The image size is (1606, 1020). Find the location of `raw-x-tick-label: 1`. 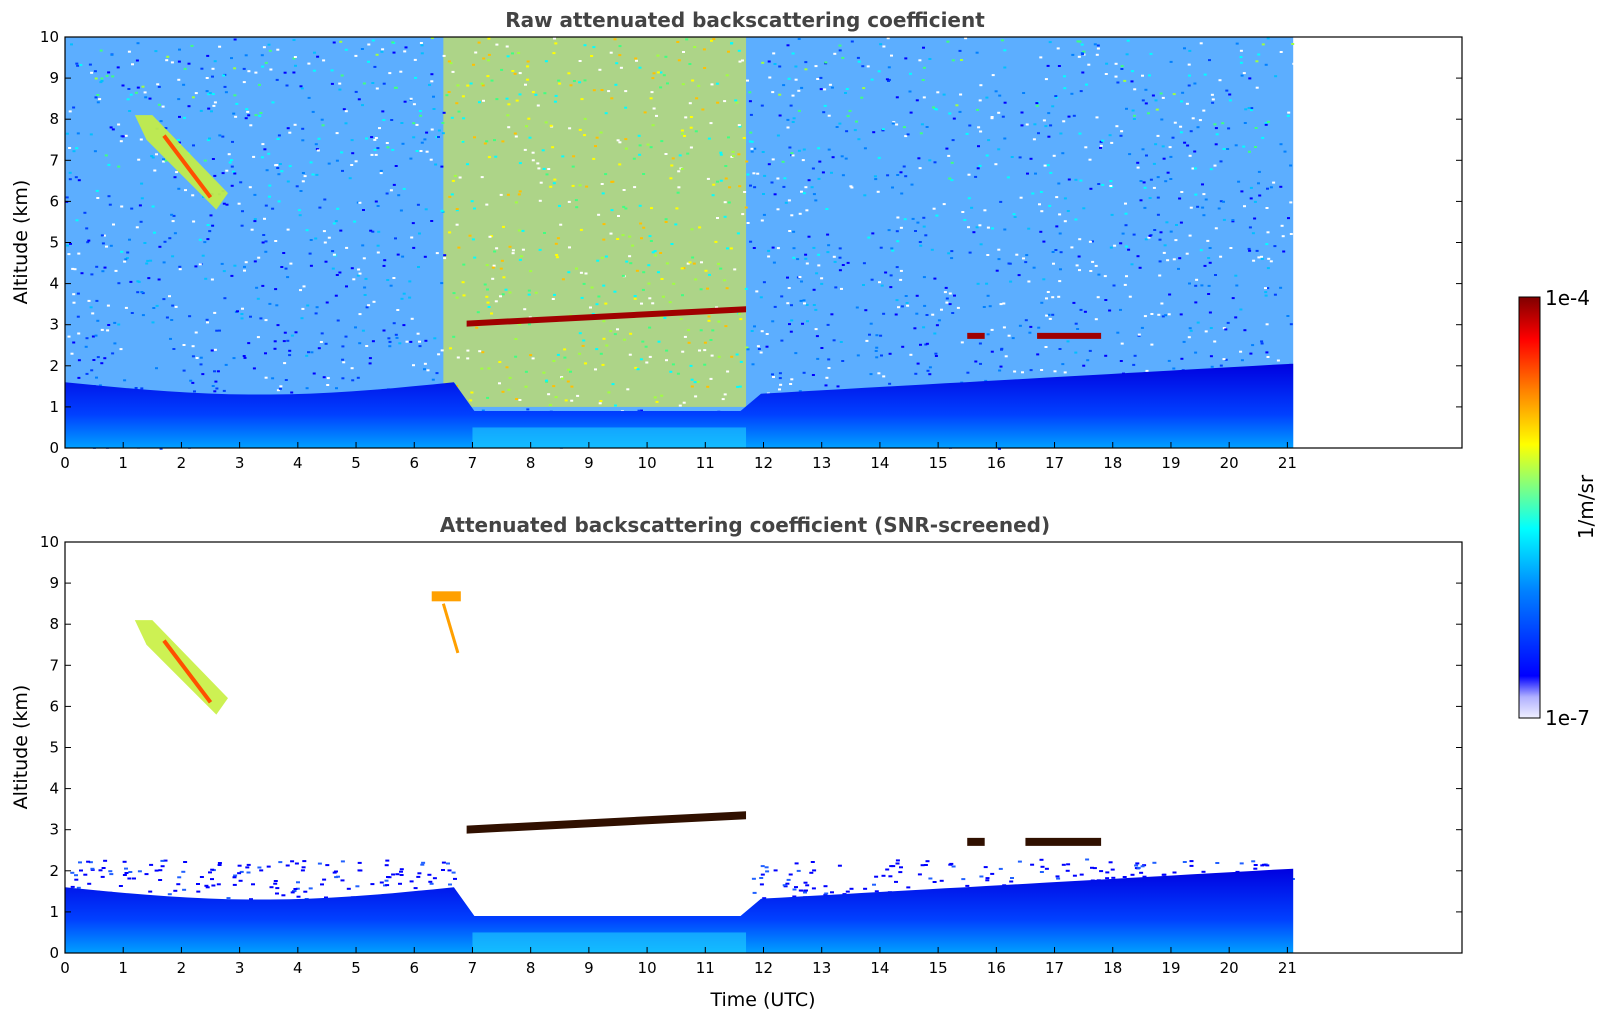

raw-x-tick-label: 1 is located at coordinates (123, 463).